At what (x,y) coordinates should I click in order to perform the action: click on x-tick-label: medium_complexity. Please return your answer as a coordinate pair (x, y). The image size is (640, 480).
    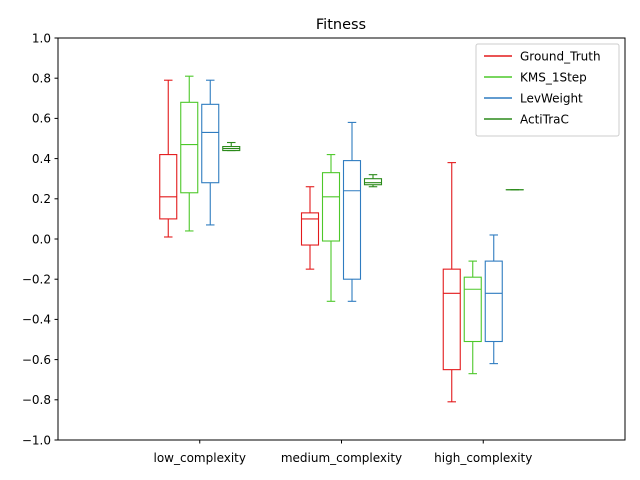
    Looking at the image, I should click on (341, 458).